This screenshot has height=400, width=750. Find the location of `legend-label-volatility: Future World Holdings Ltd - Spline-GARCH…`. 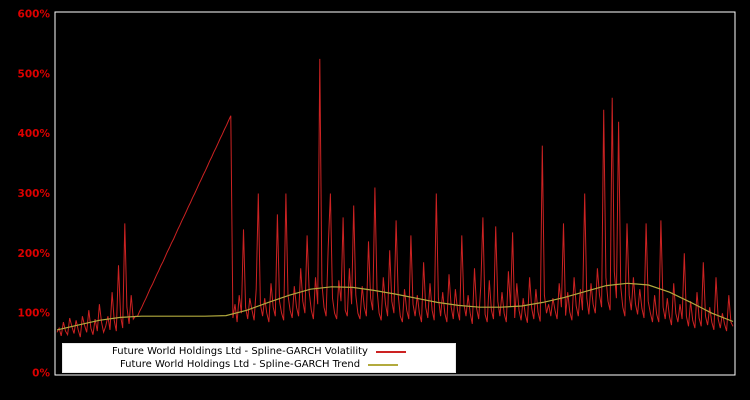

legend-label-volatility: Future World Holdings Ltd - Spline-GARCH… is located at coordinates (240, 351).